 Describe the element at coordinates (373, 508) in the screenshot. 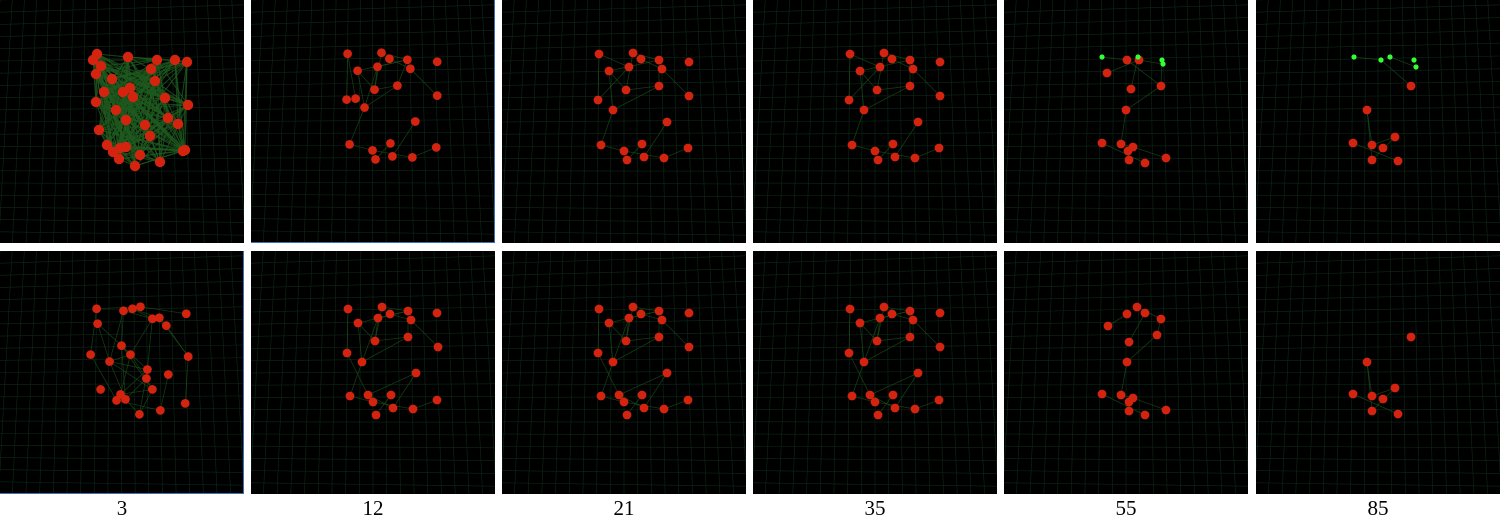

I see `frame-label: 12` at that location.